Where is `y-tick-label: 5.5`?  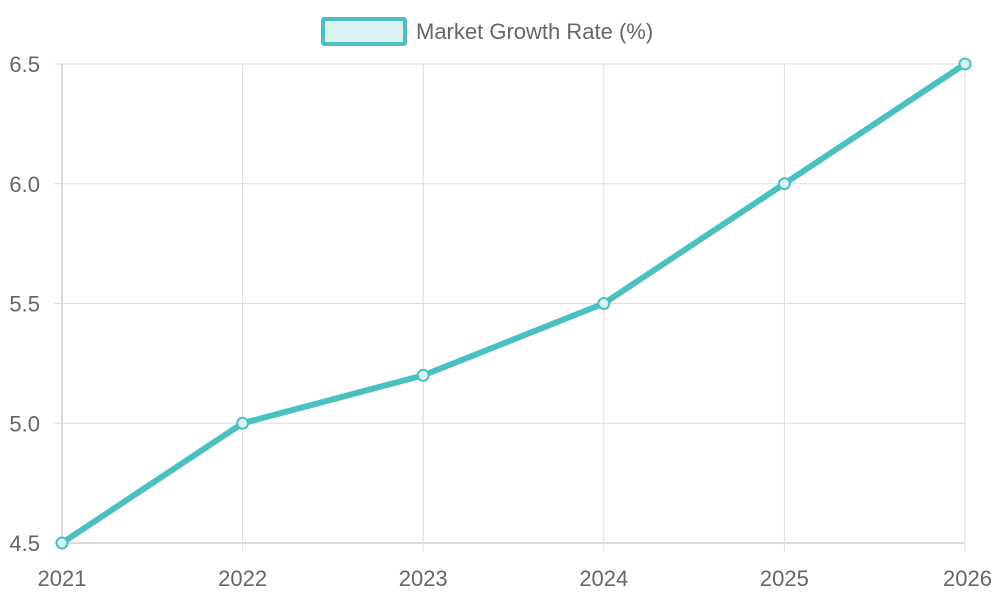
y-tick-label: 5.5 is located at coordinates (24, 304).